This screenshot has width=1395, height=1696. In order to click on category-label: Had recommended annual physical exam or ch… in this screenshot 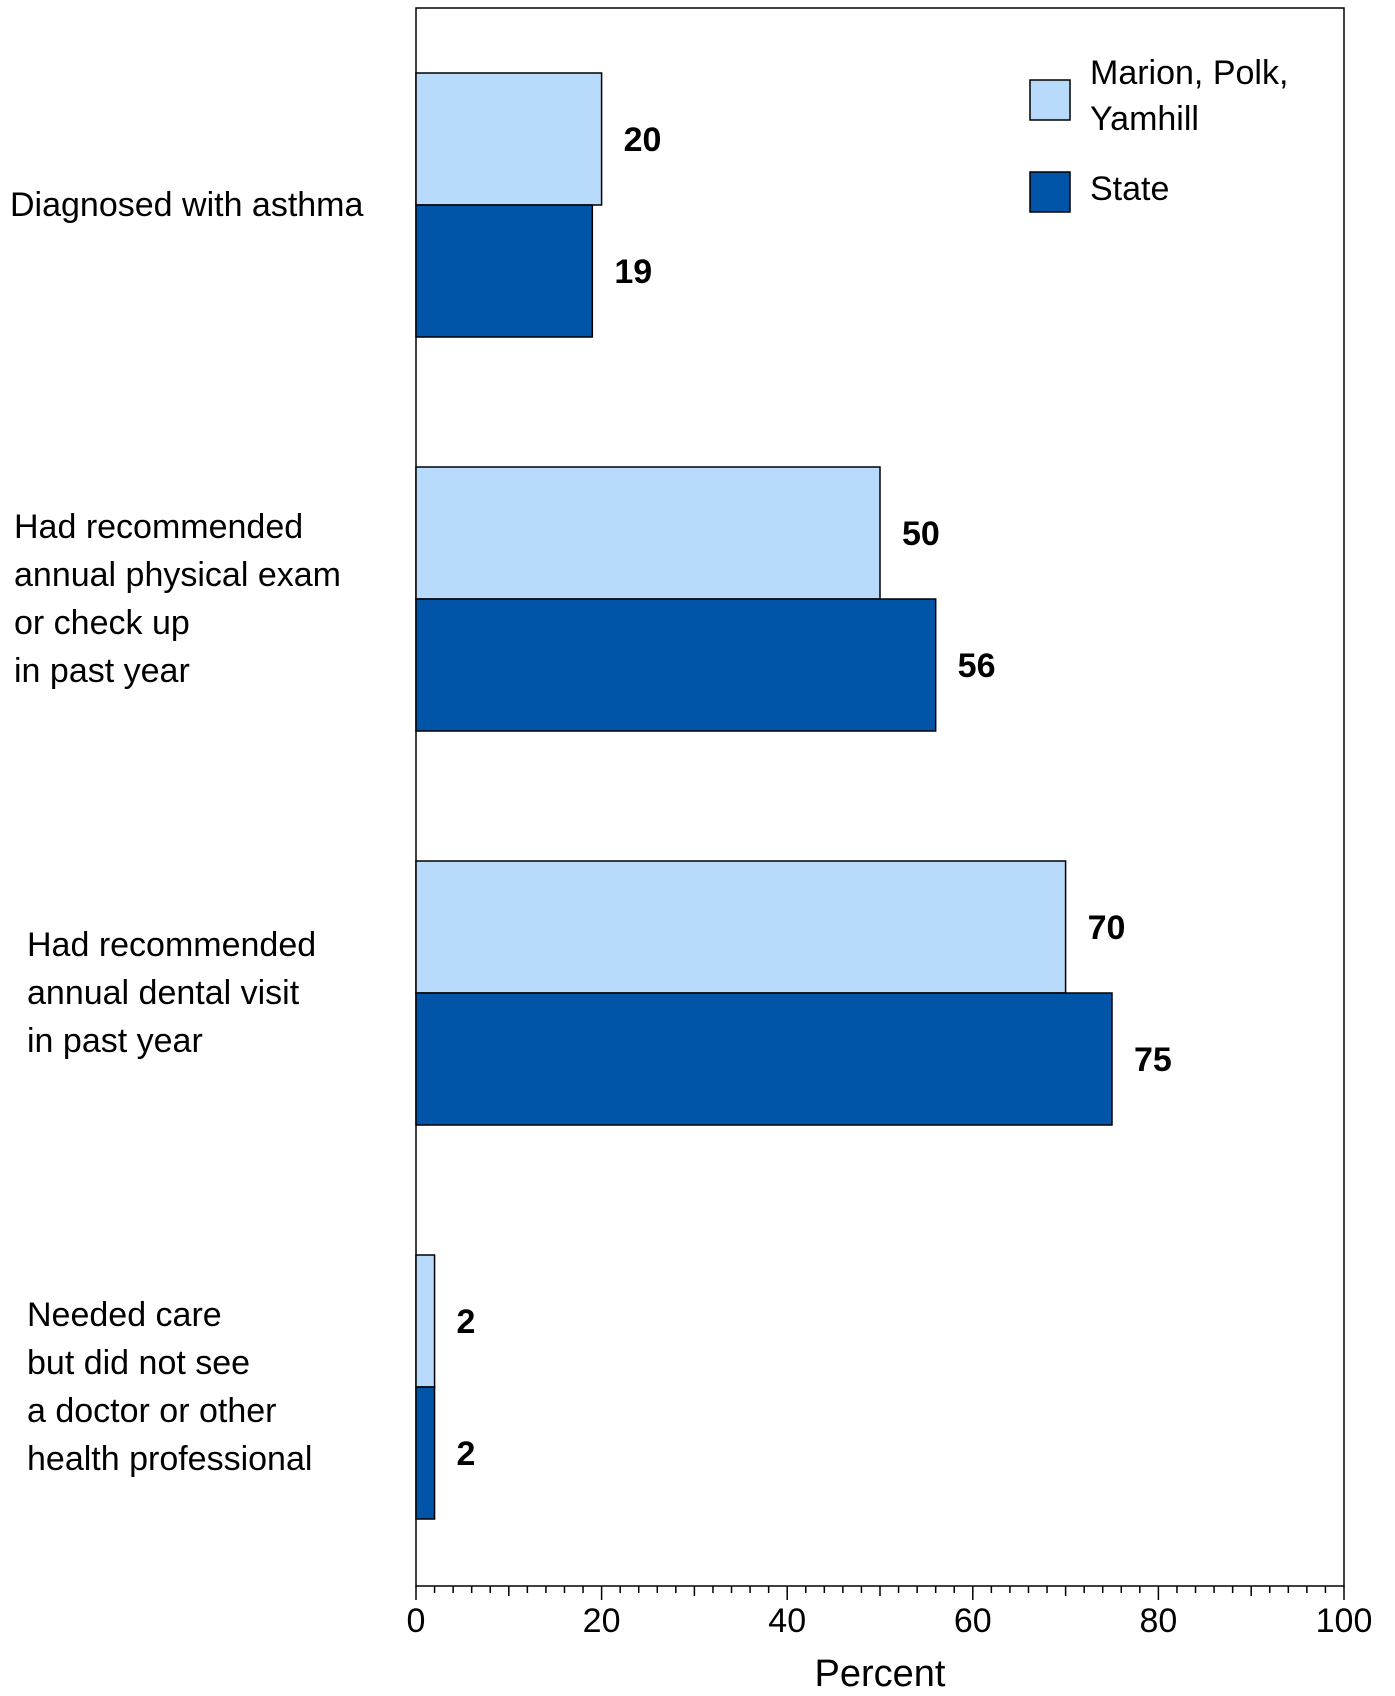, I will do `click(177, 599)`.